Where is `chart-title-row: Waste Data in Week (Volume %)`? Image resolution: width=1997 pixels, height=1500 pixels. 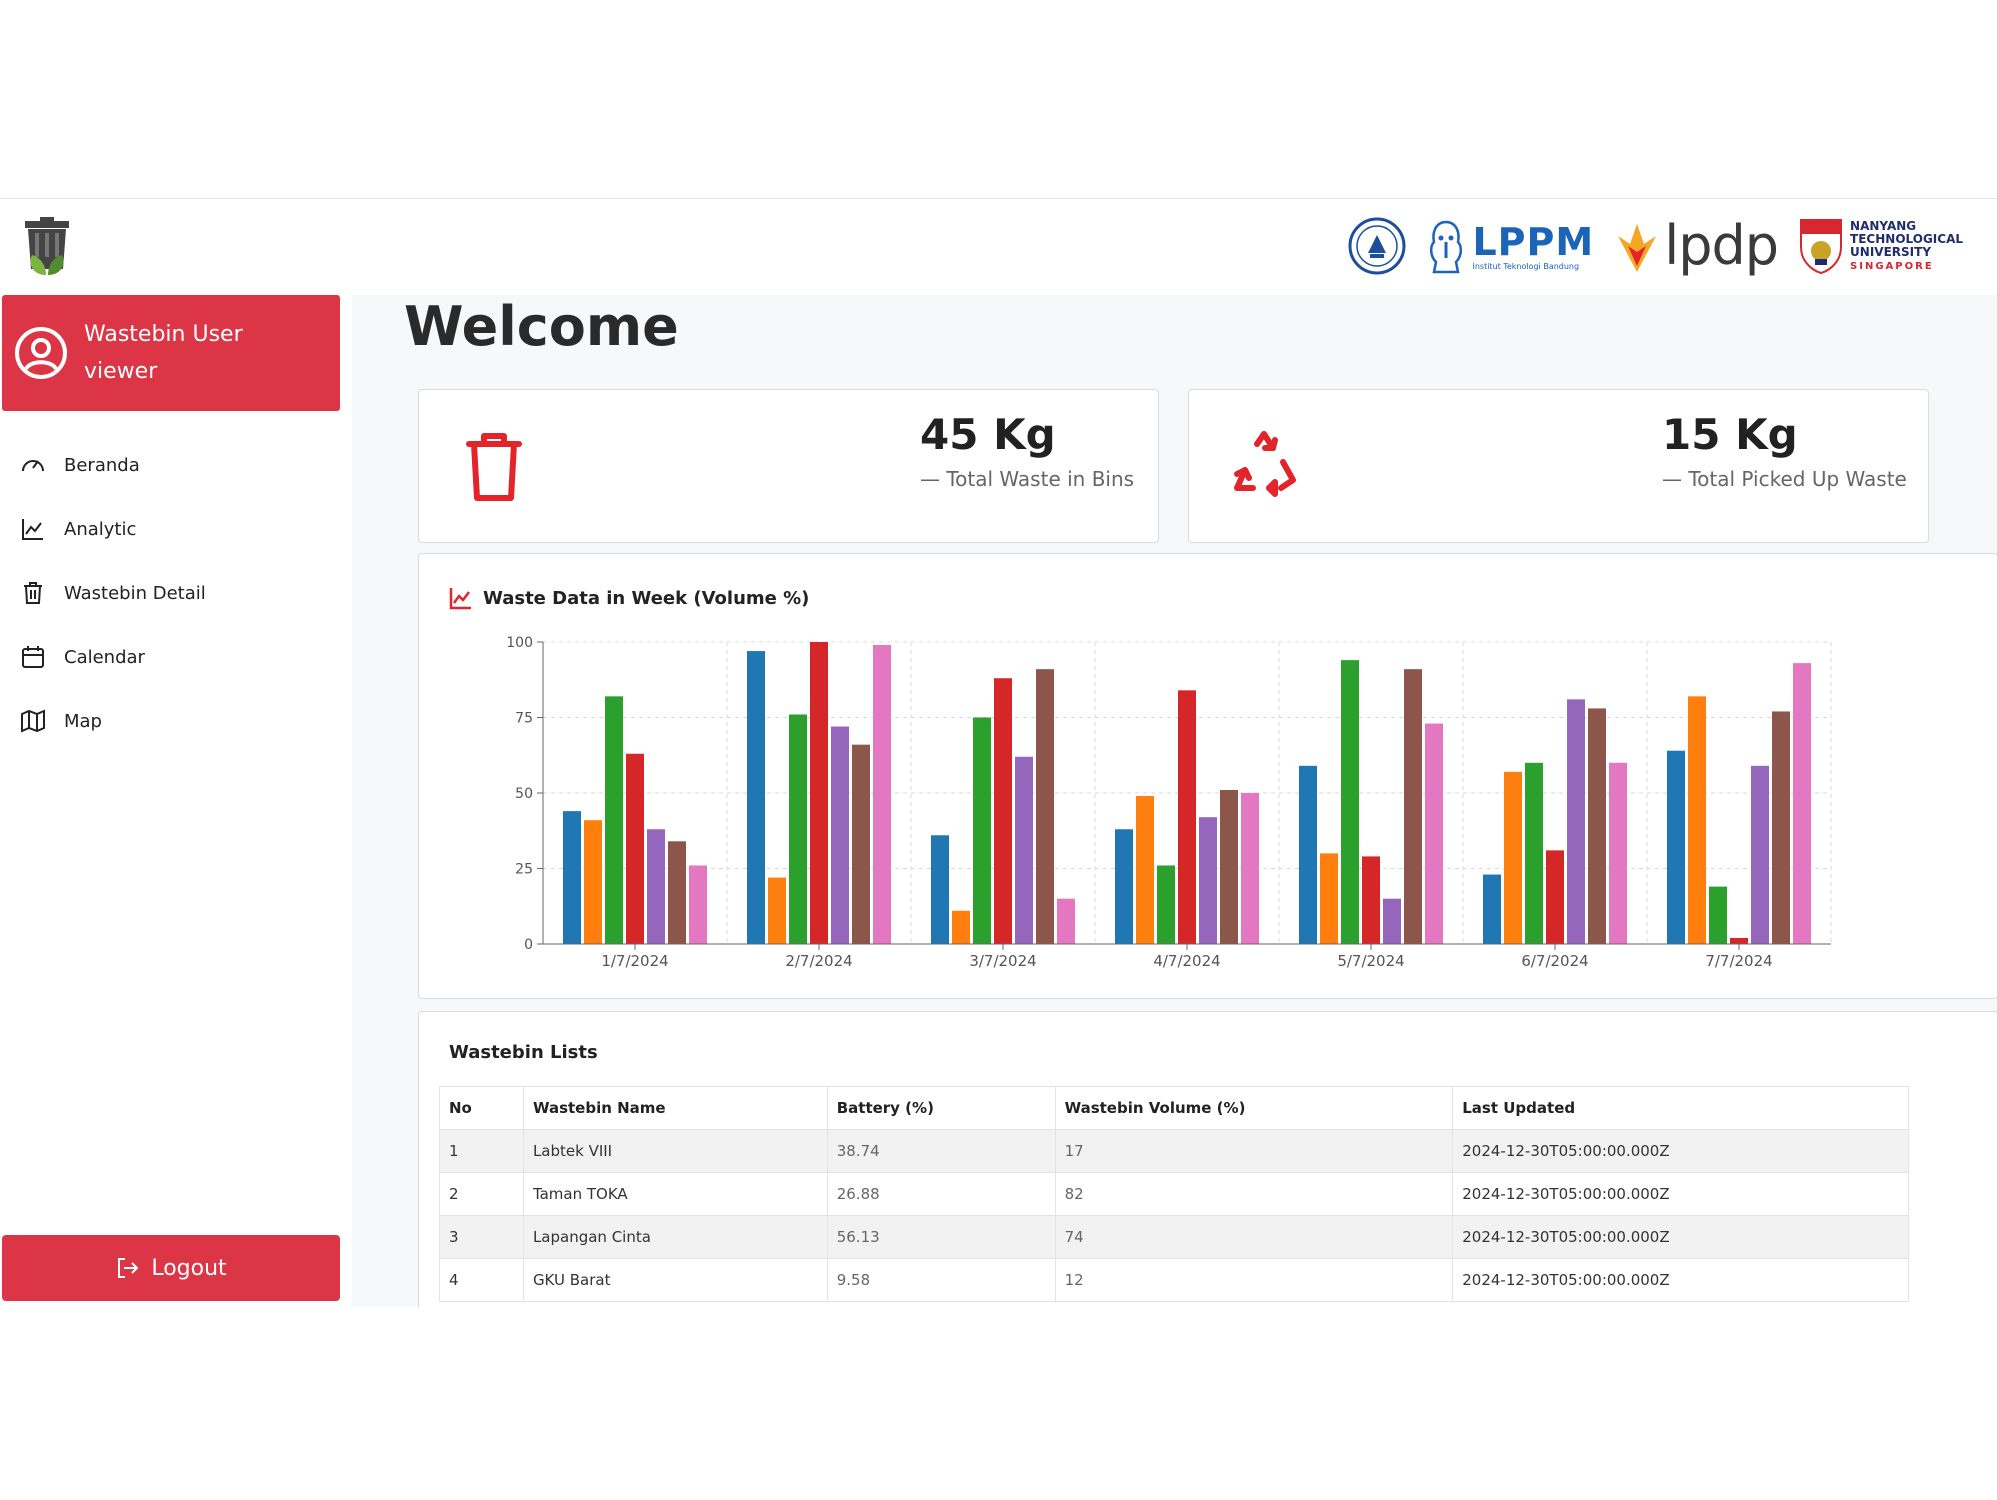 chart-title-row: Waste Data in Week (Volume %) is located at coordinates (629, 598).